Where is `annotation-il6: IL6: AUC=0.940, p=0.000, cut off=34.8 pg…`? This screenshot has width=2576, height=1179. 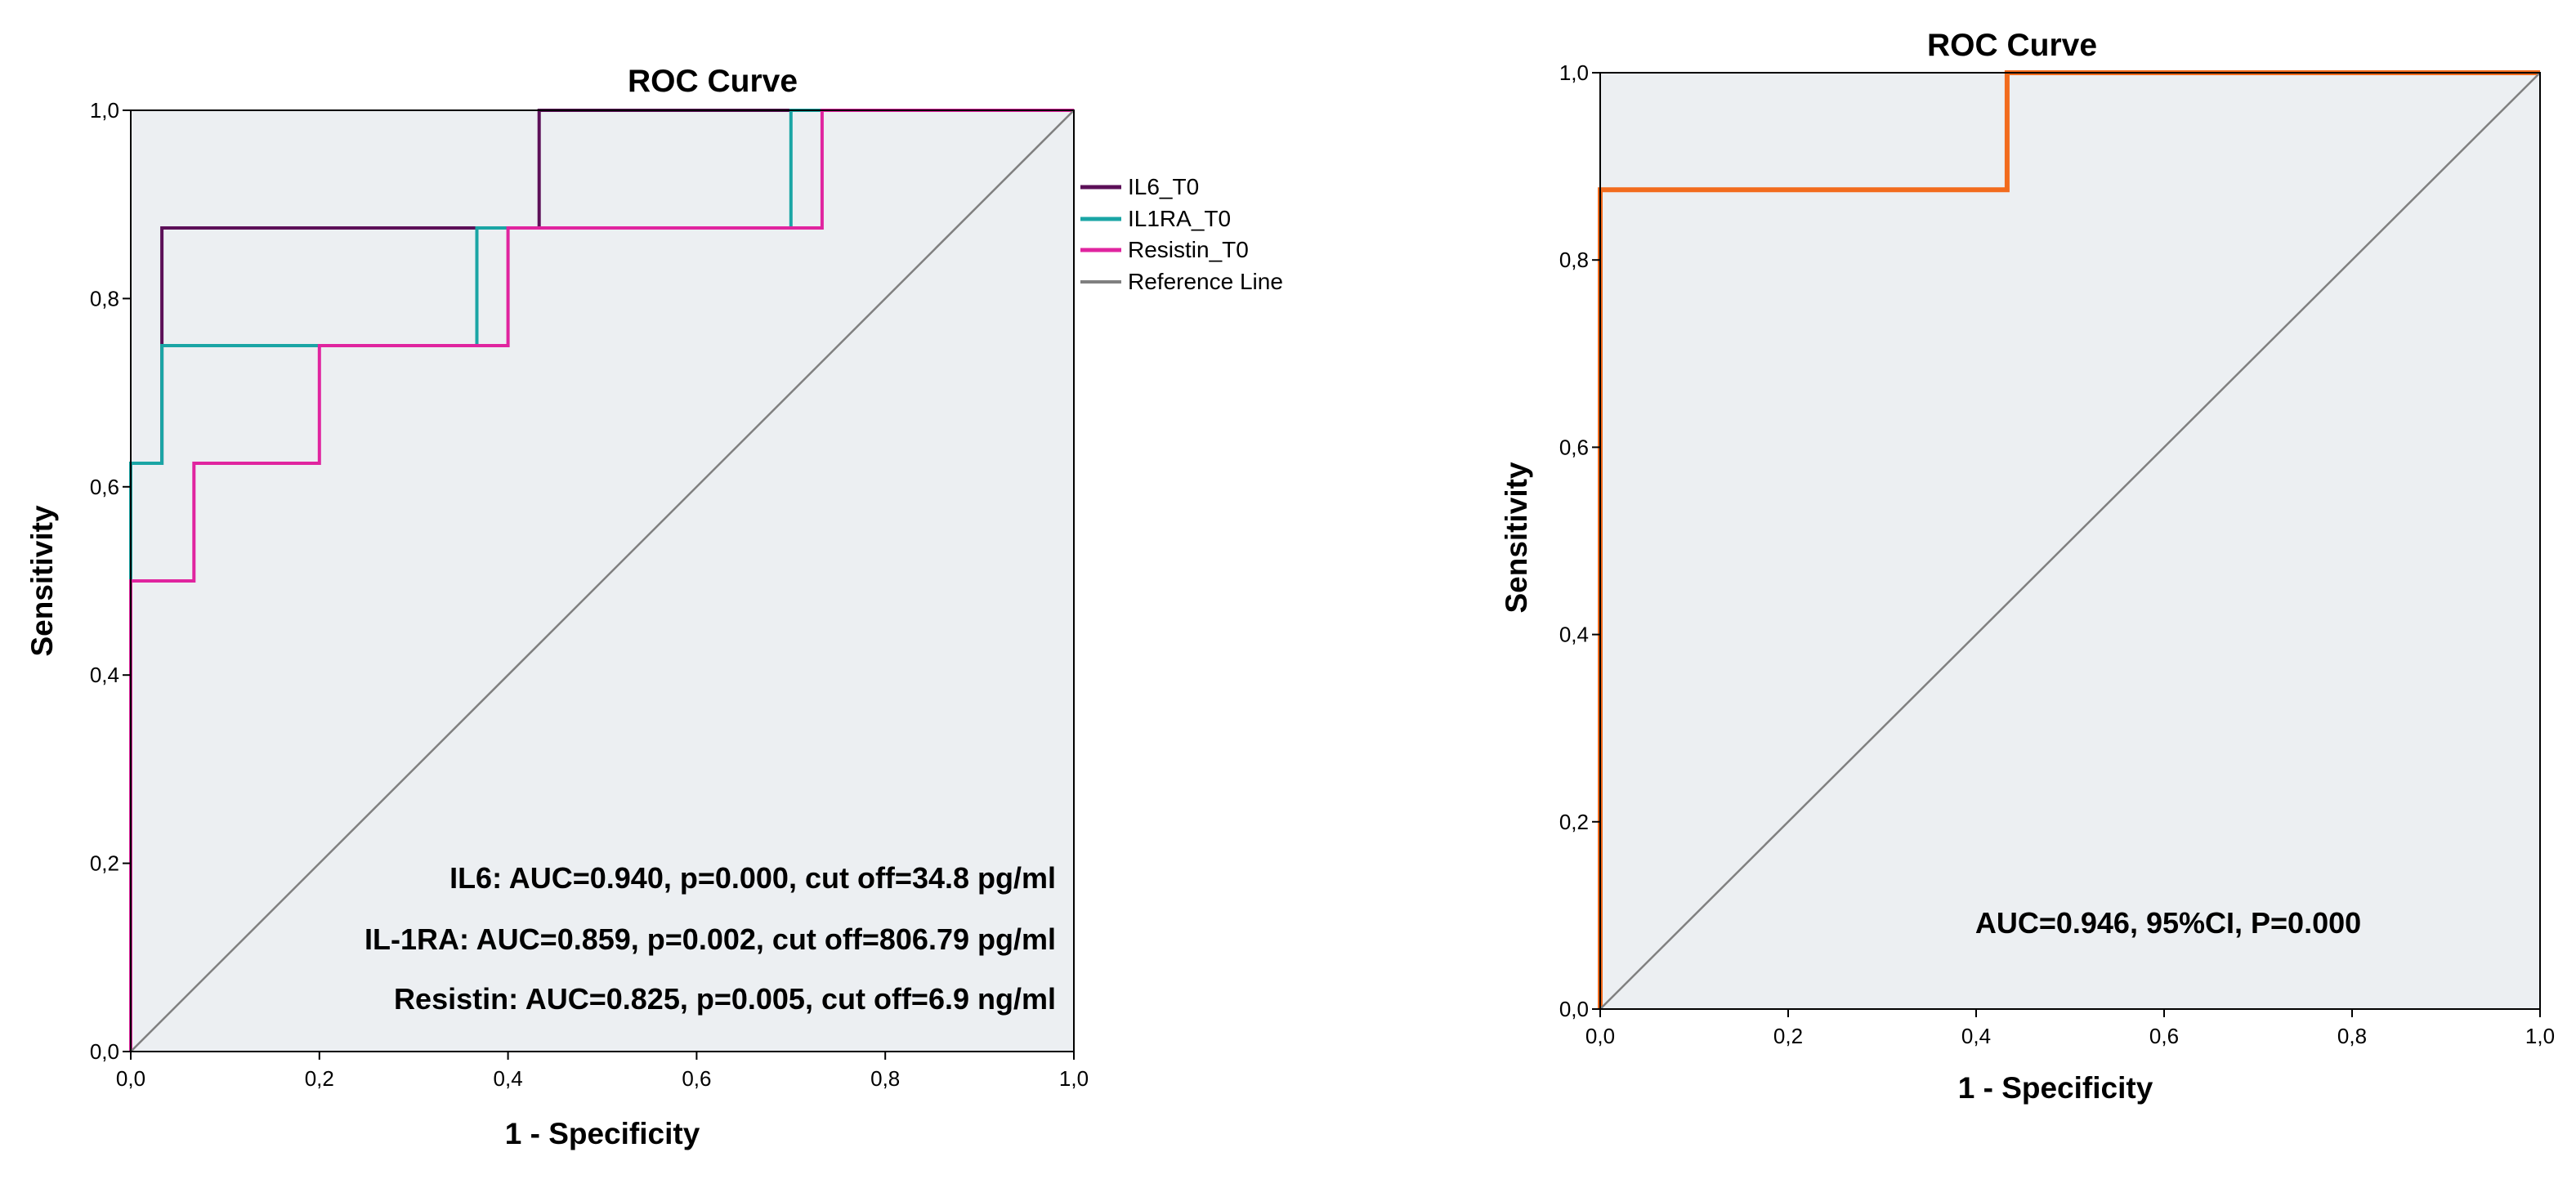
annotation-il6: IL6: AUC=0.940, p=0.000, cut off=34.8 pg… is located at coordinates (752, 878).